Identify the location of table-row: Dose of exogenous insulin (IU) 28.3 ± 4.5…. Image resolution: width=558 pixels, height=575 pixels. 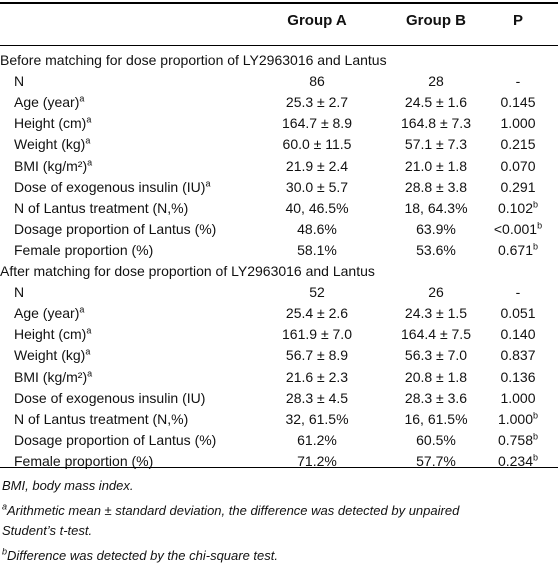
(279, 398).